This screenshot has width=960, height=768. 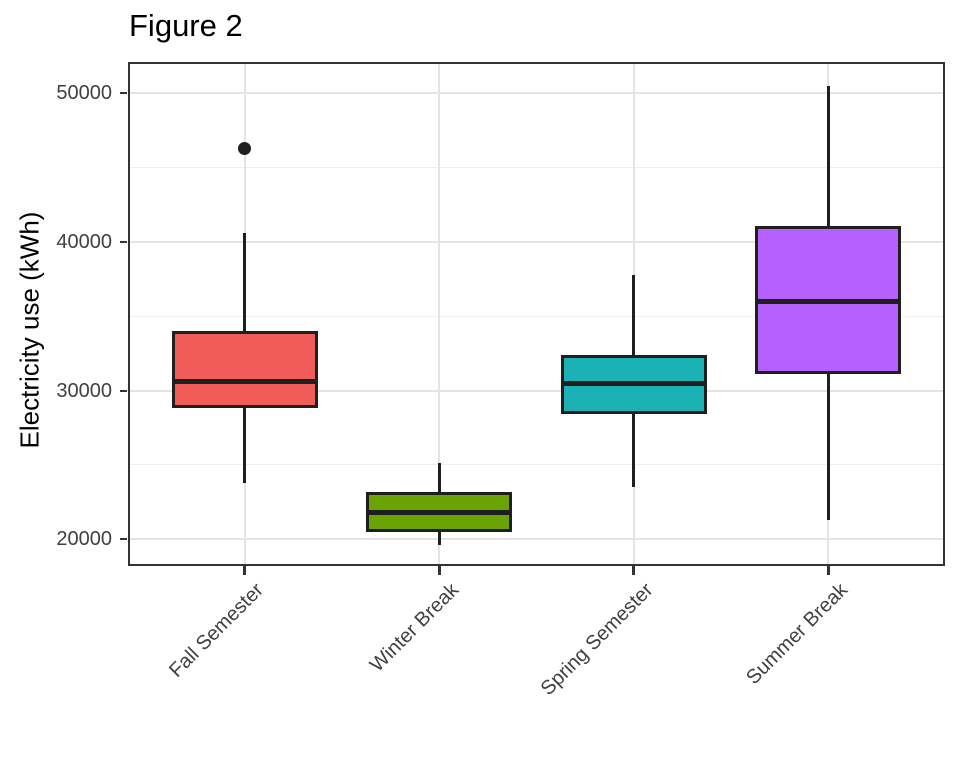 I want to click on x-tick-label: Fall Semester, so click(x=217, y=630).